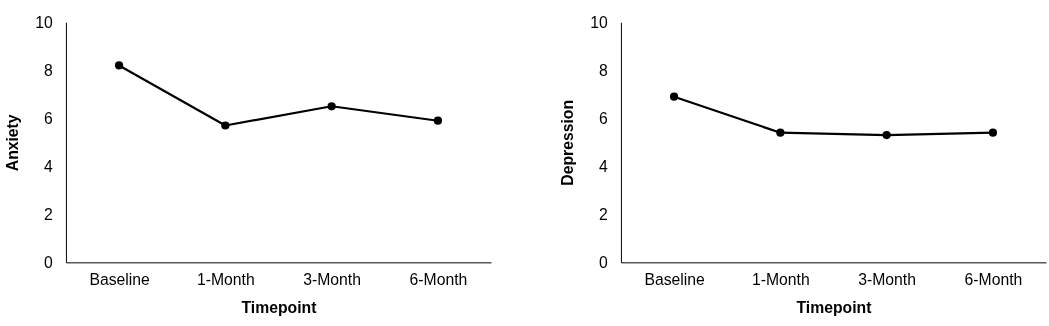  What do you see at coordinates (568, 142) in the screenshot?
I see `y-axis-title: Depression` at bounding box center [568, 142].